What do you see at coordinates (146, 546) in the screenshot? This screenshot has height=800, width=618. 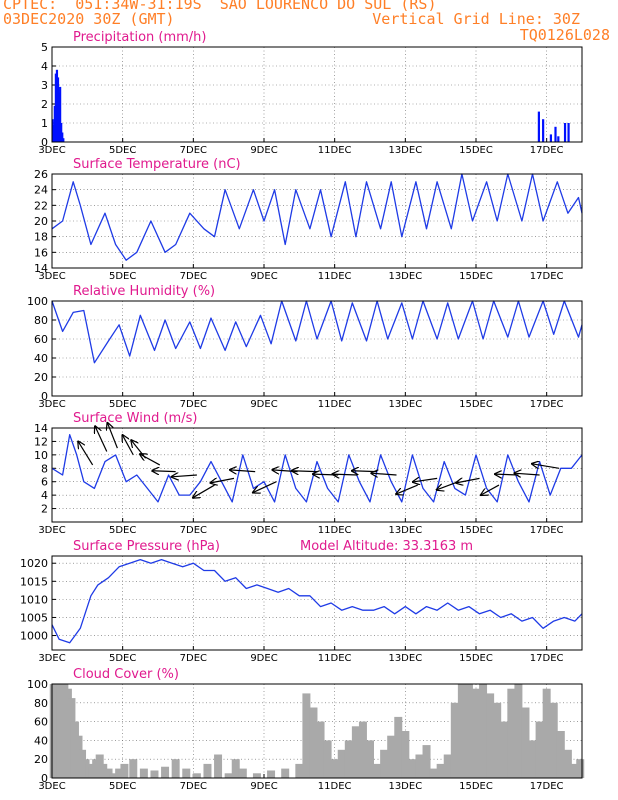 I see `panel-title: Surface Pressure (hPa)` at bounding box center [146, 546].